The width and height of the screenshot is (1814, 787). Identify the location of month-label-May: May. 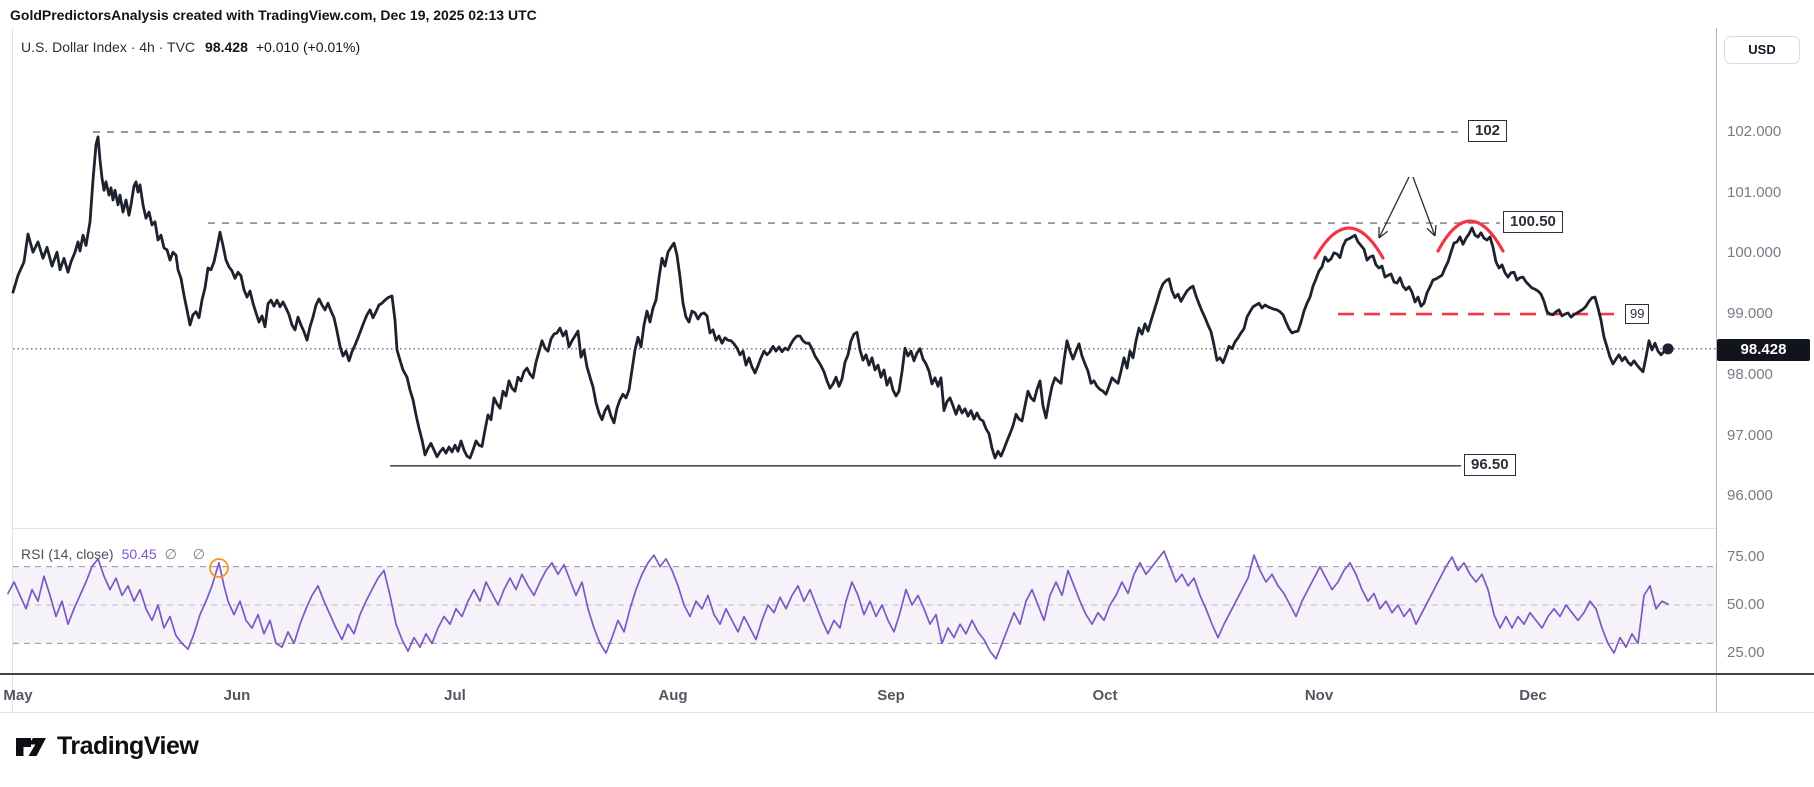
(18, 695).